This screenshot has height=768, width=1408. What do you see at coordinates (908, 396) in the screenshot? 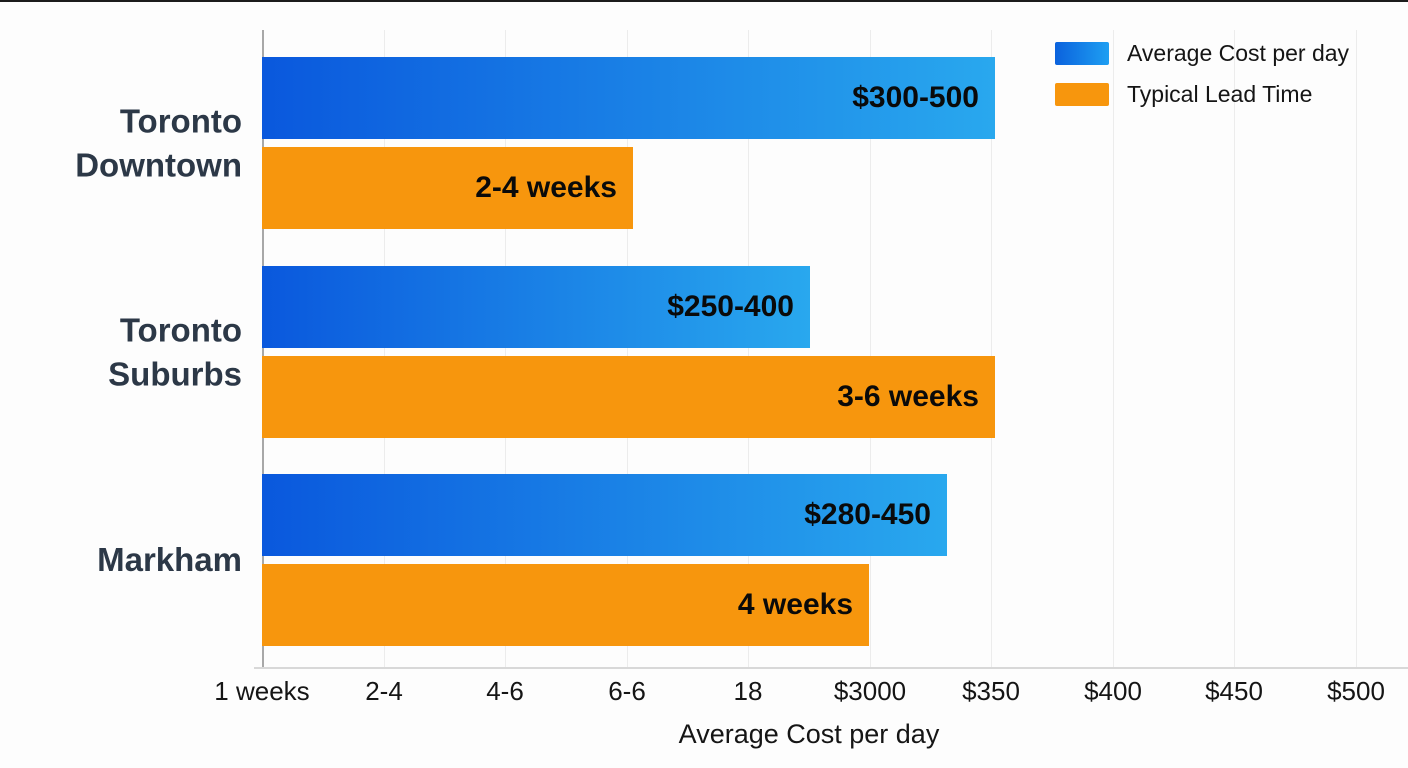
I see `bar-value-label: 3-6 weeks` at bounding box center [908, 396].